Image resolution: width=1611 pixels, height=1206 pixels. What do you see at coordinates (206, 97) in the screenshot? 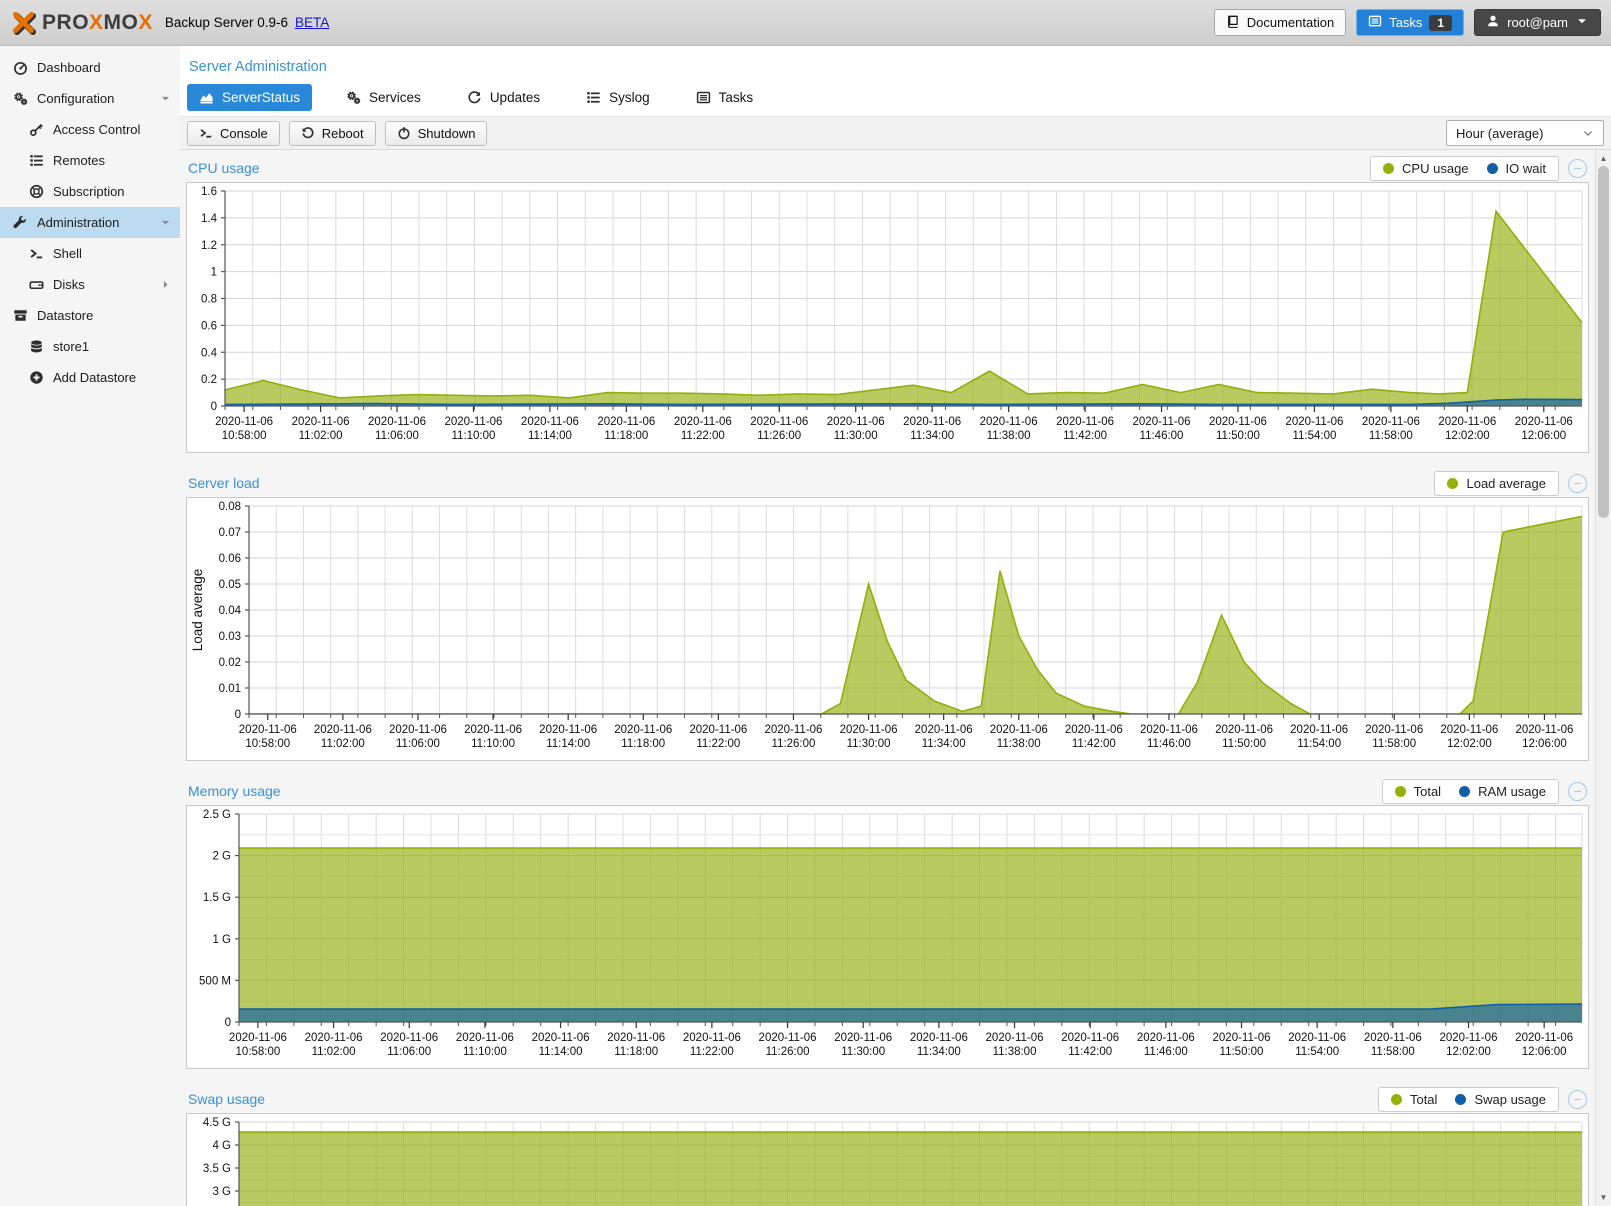
I see `chart-area-icon` at bounding box center [206, 97].